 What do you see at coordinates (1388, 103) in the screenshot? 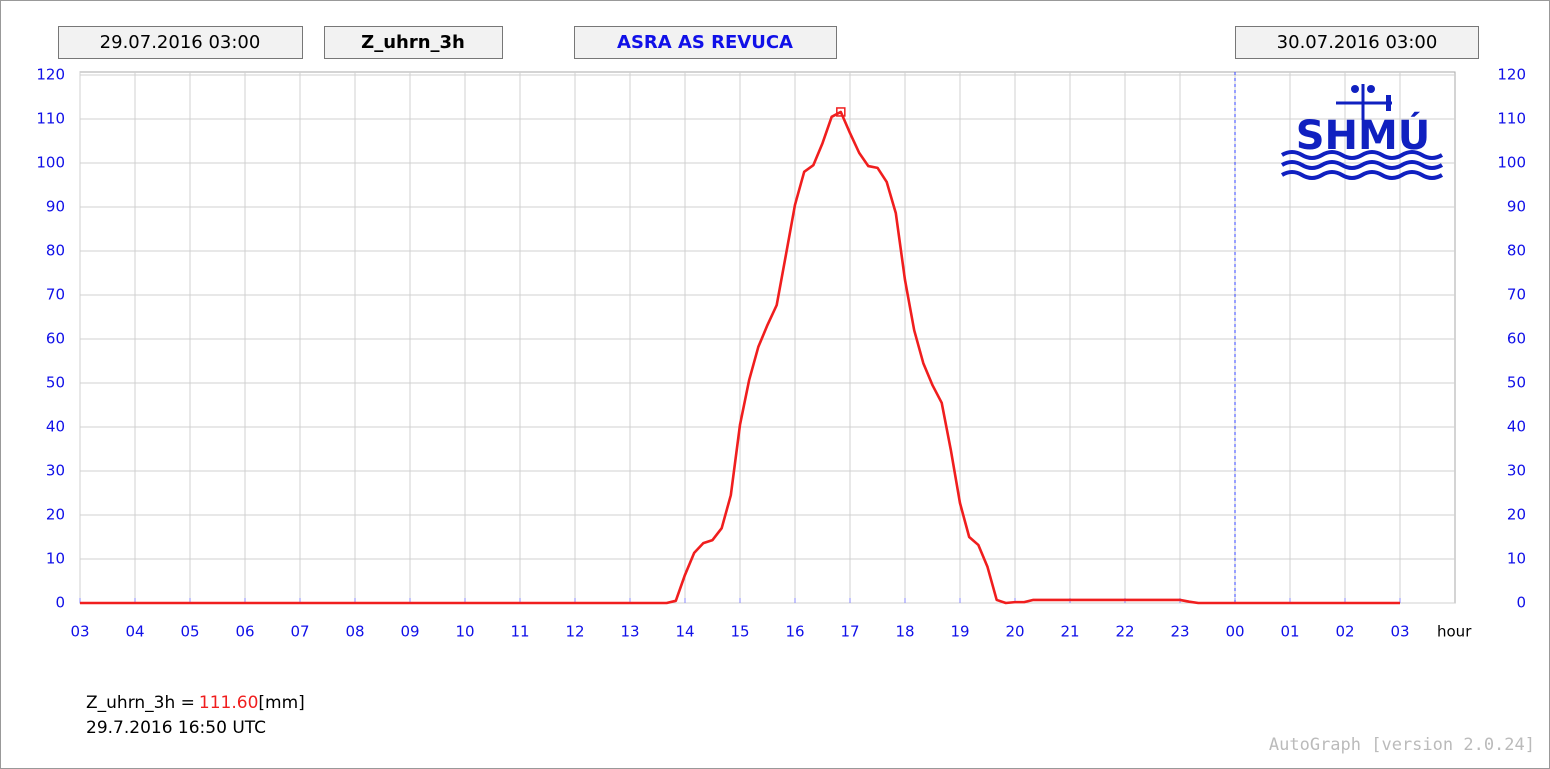
I see `logo-vane` at bounding box center [1388, 103].